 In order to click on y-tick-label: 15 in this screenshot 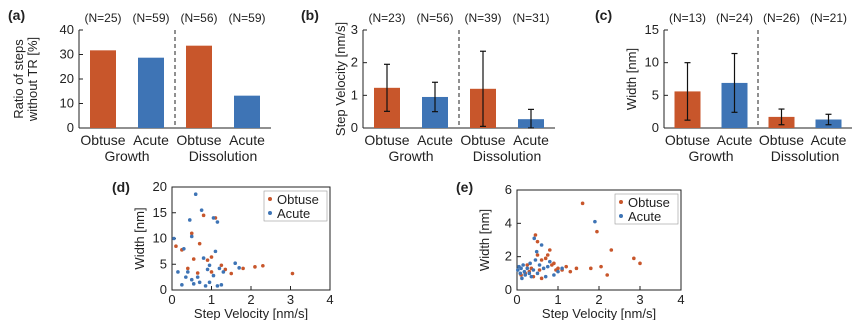, I will do `click(652, 29)`.